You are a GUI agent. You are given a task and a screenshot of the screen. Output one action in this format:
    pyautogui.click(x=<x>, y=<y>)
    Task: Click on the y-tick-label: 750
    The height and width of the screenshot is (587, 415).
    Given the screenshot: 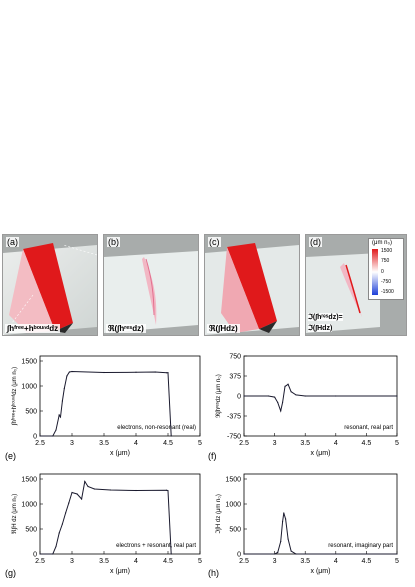 What is the action you would take?
    pyautogui.click(x=235, y=357)
    